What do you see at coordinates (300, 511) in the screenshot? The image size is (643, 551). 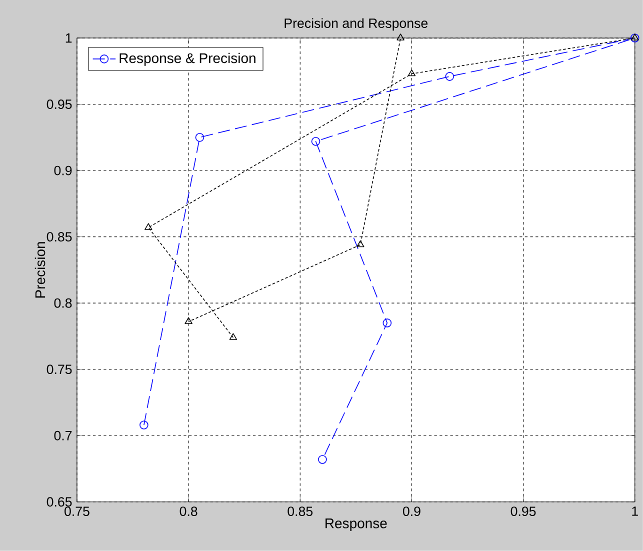 I see `x-tick-label: 0.85` at bounding box center [300, 511].